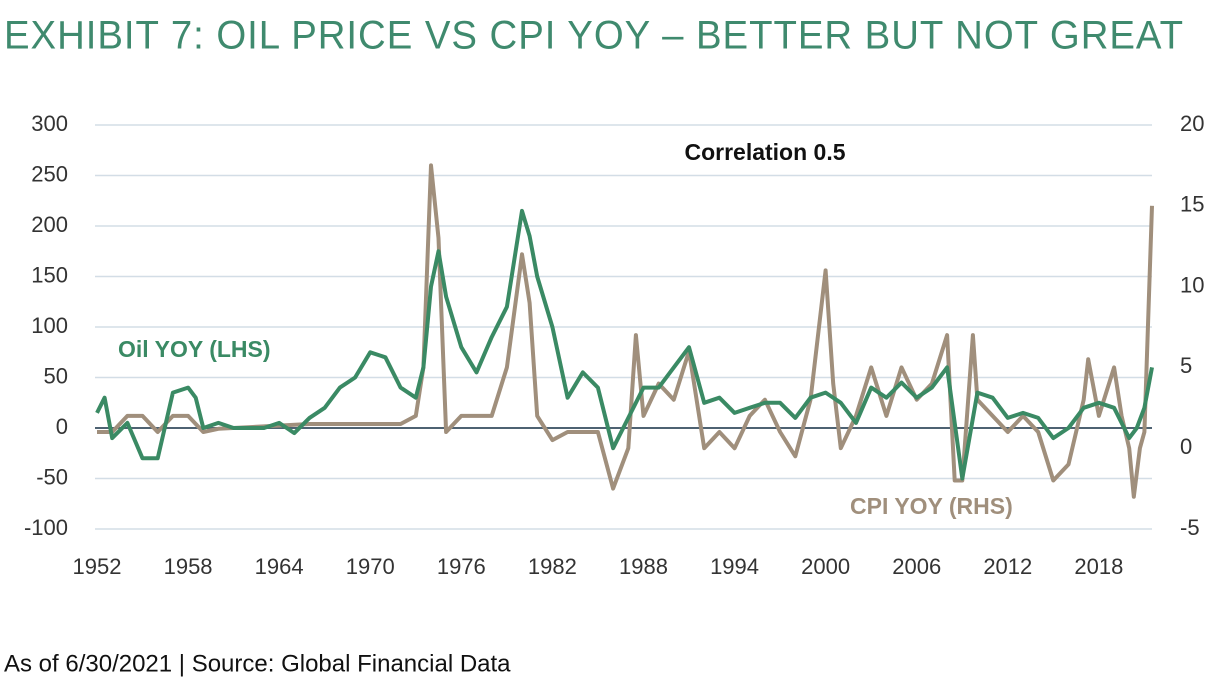  I want to click on legend-label: CPI YOY (RHS), so click(931, 506).